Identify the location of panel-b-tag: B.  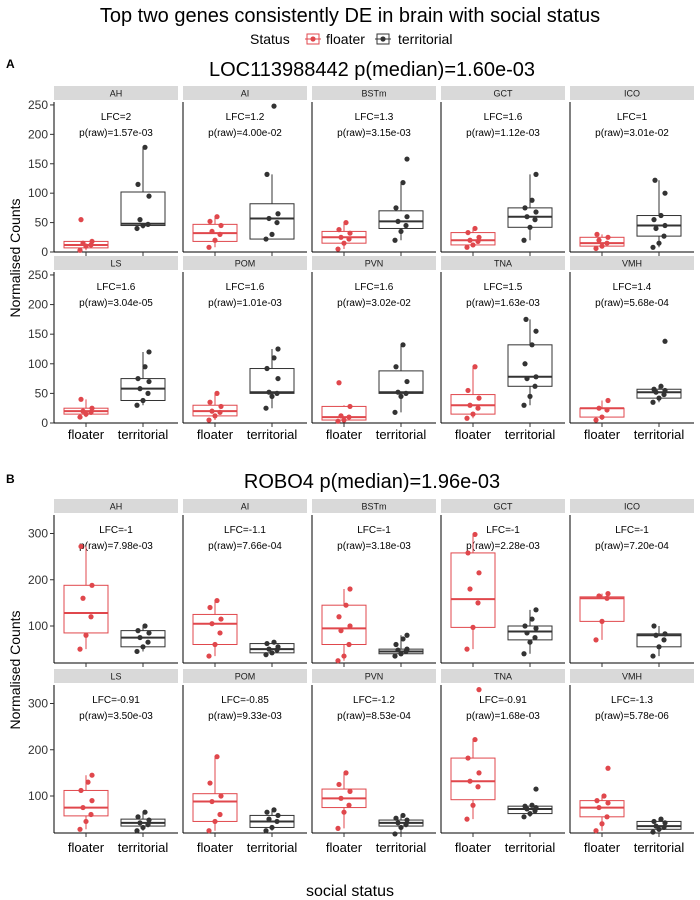
(10, 479).